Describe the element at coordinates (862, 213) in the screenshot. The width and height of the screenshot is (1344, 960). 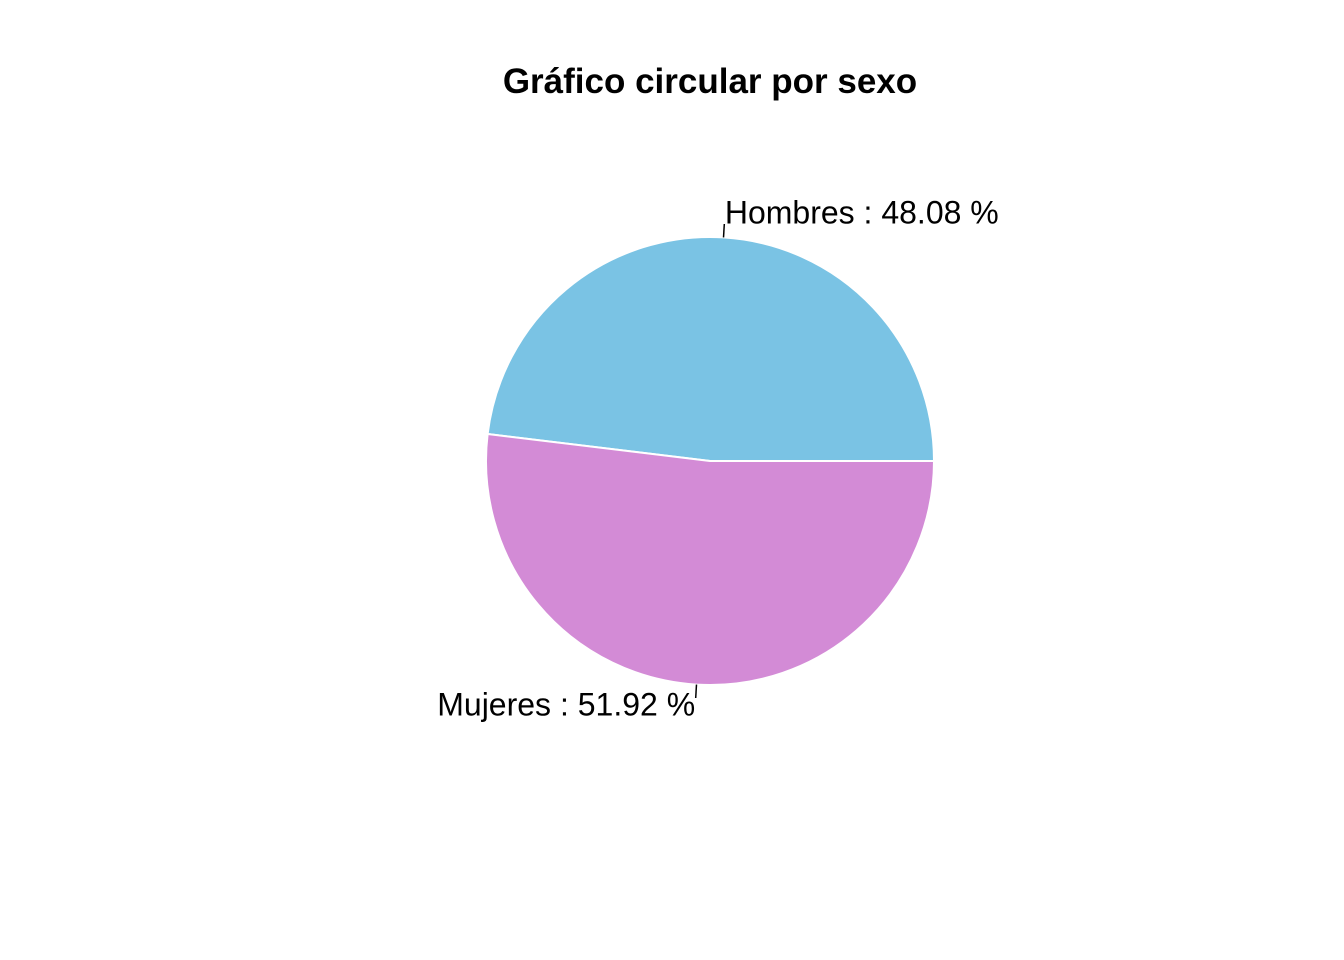
I see `slice-label-hombres: Hombres : 48.08 %` at that location.